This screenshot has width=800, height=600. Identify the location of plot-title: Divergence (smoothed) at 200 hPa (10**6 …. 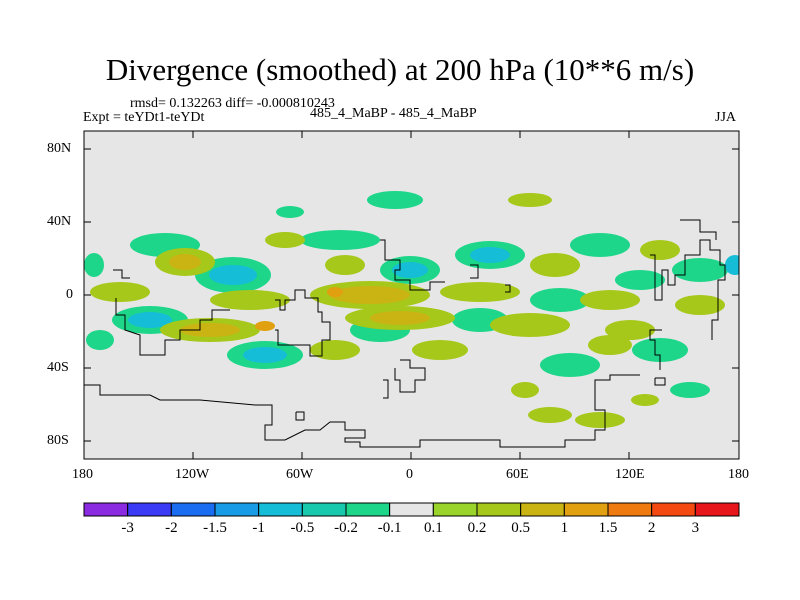
(400, 69).